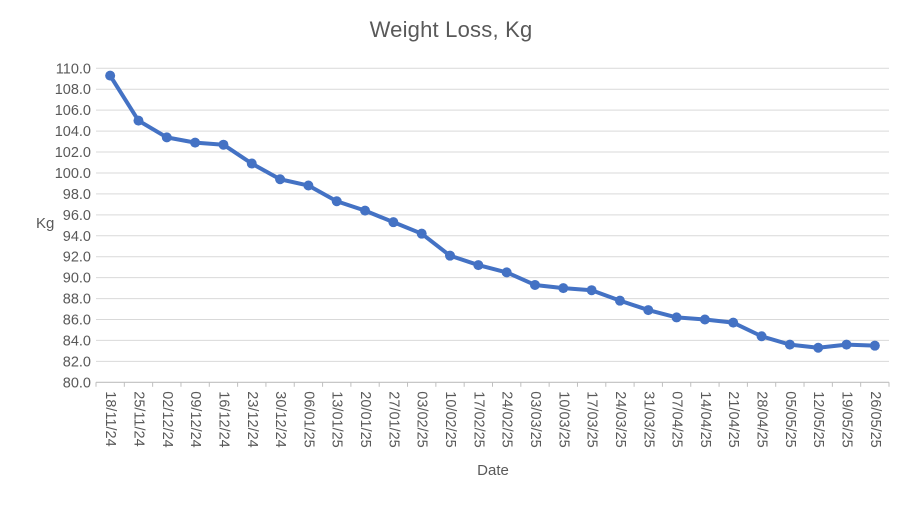  Describe the element at coordinates (167, 419) in the screenshot. I see `x-tick-label: 02/12/24` at that location.